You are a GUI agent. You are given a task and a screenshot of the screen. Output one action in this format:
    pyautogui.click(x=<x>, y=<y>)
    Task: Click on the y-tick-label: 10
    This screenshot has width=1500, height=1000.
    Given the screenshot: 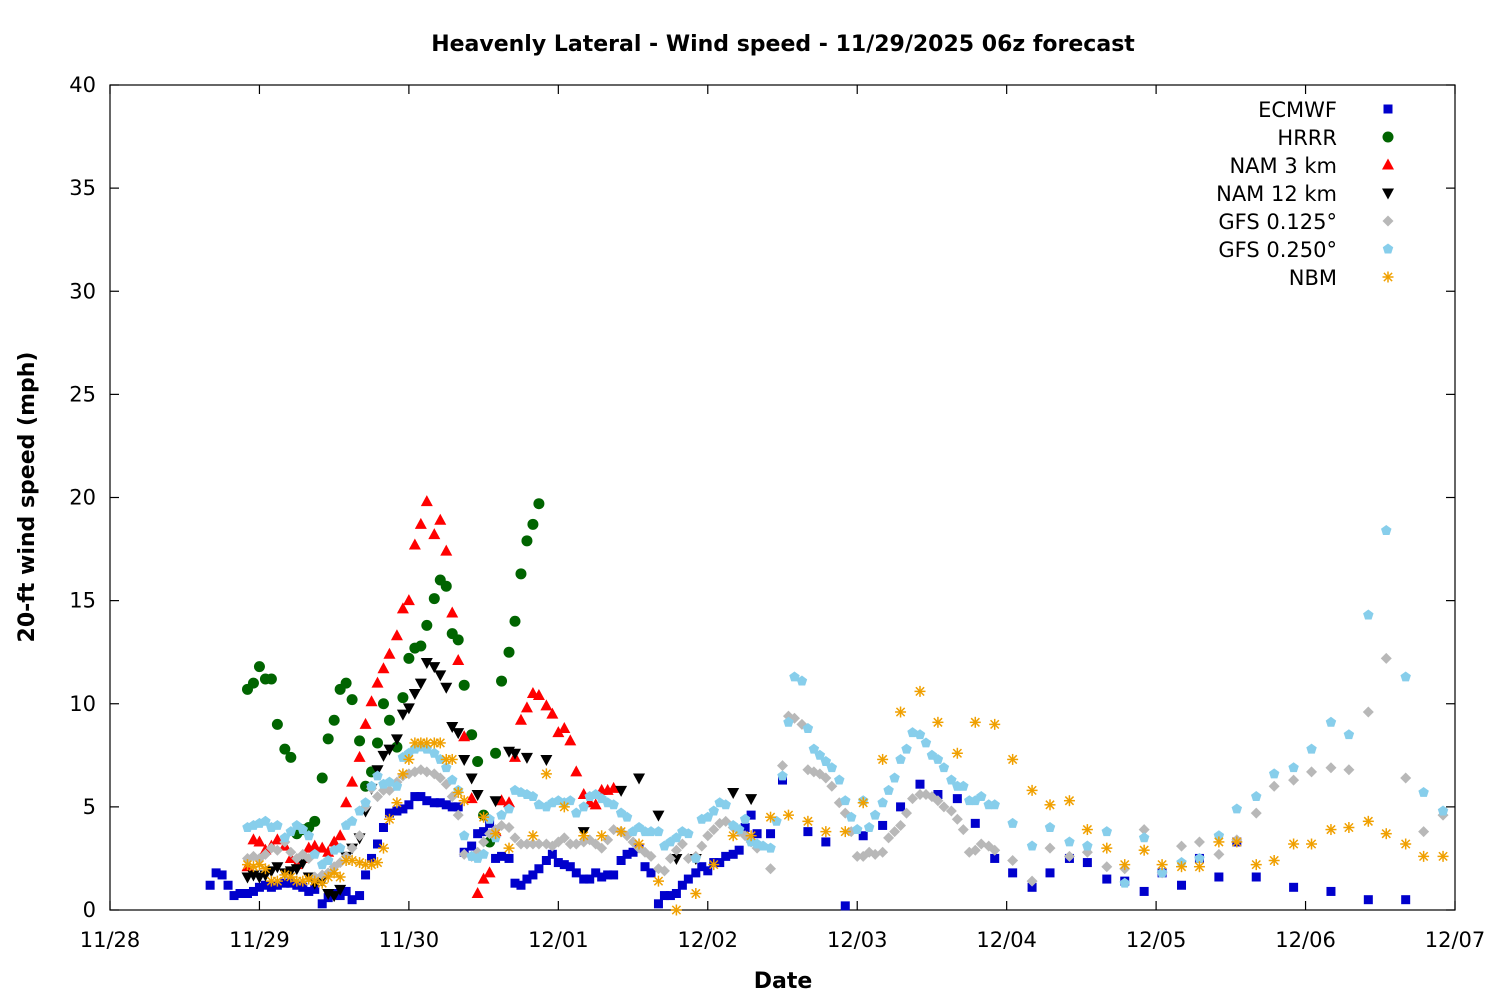 What is the action you would take?
    pyautogui.click(x=82, y=704)
    